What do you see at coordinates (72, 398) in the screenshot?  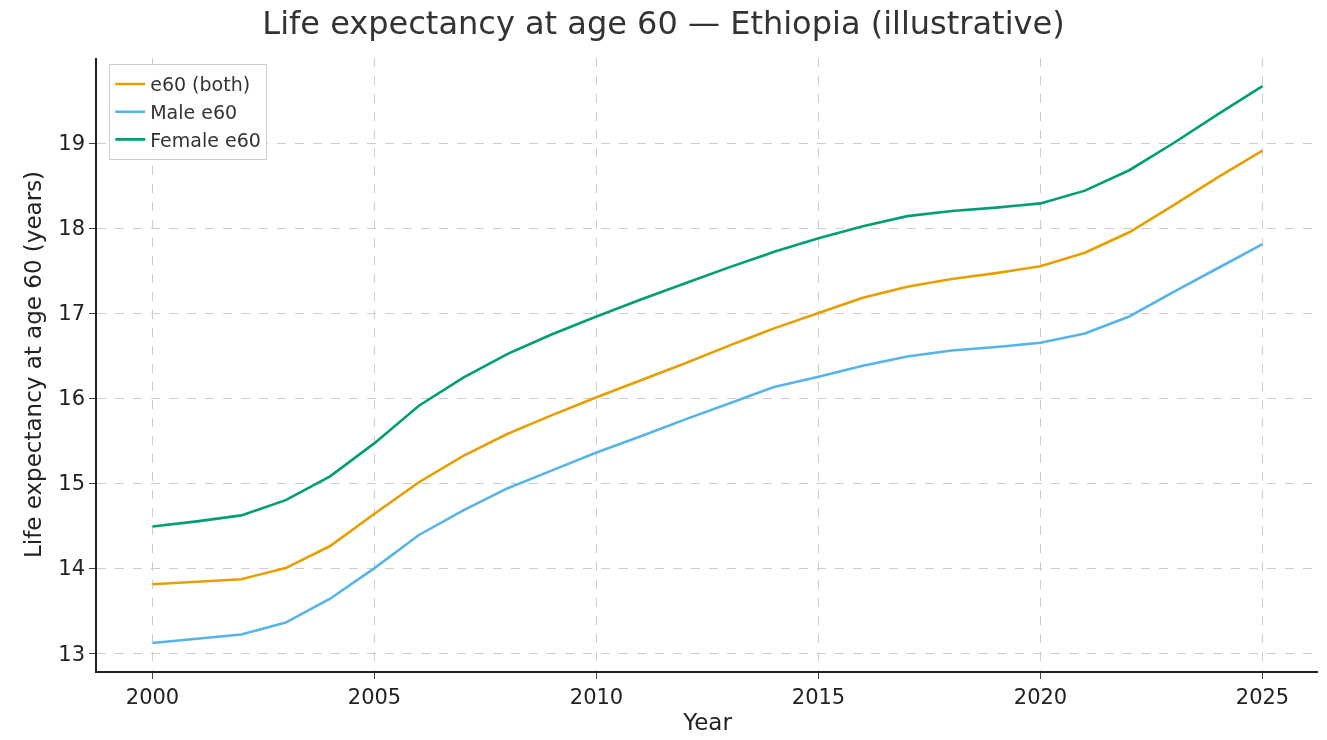 I see `y-tick-label: 16` at bounding box center [72, 398].